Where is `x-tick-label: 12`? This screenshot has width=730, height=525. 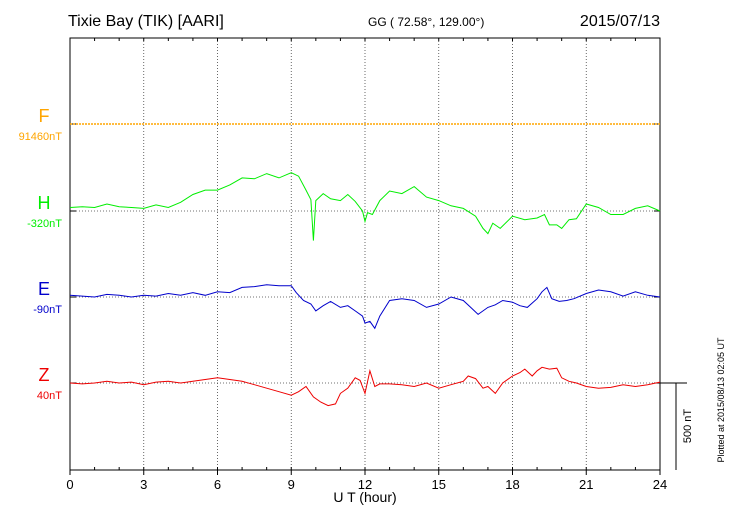
x-tick-label: 12 is located at coordinates (365, 484).